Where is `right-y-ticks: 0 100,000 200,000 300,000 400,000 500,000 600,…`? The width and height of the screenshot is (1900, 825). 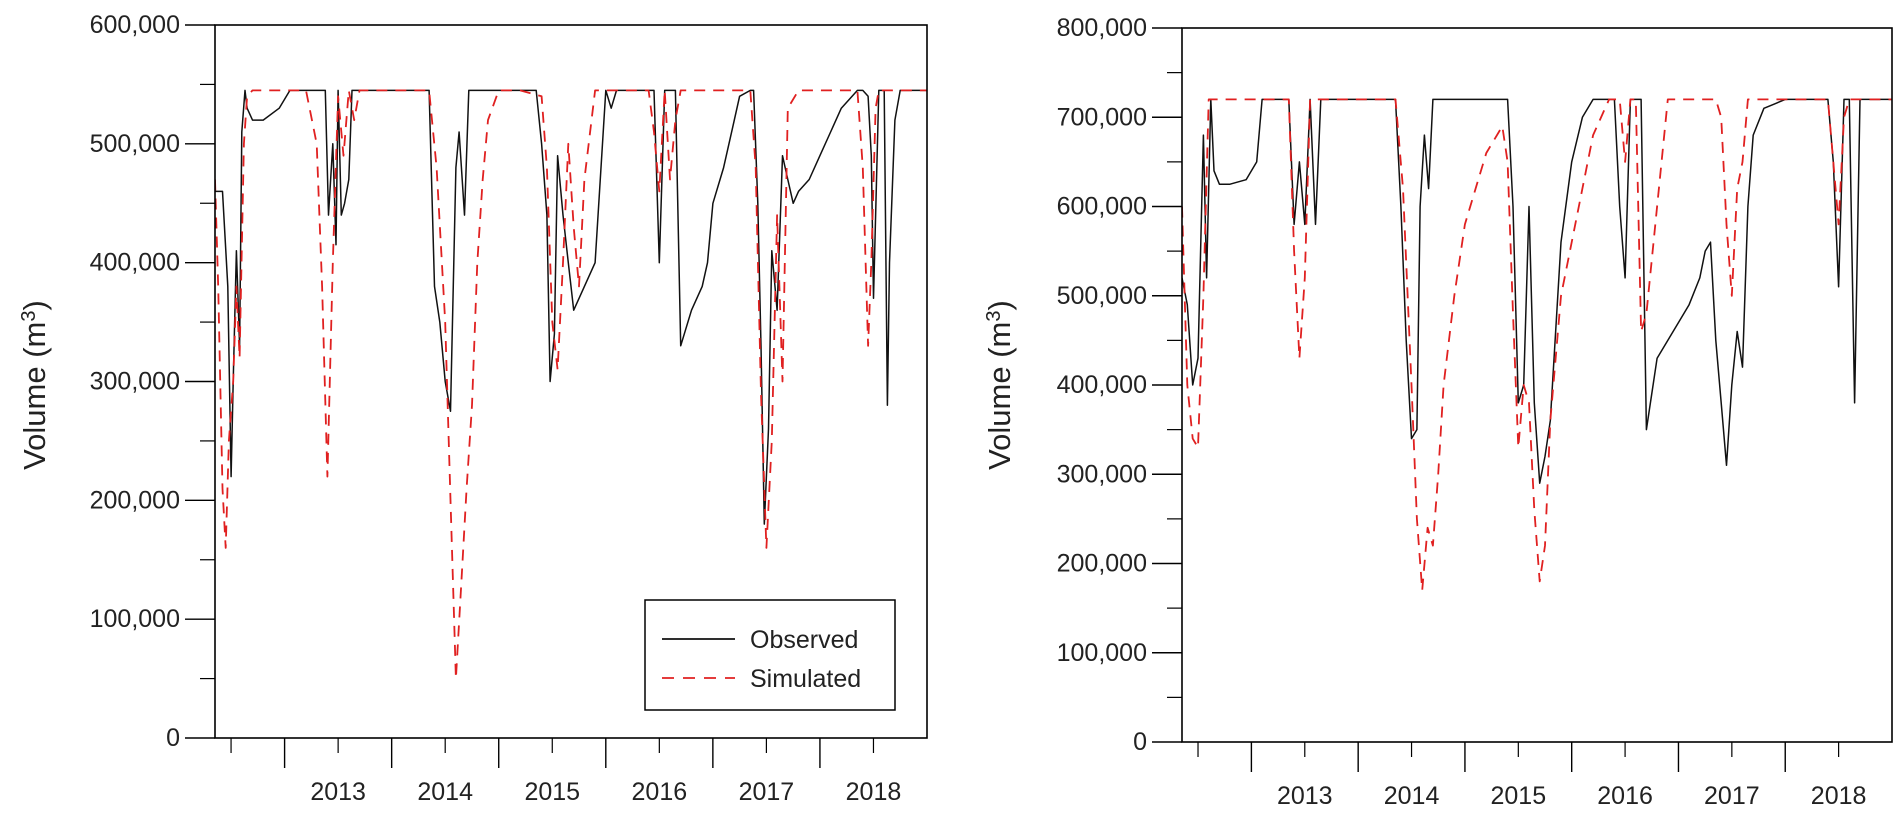 right-y-ticks: 0 100,000 200,000 300,000 400,000 500,000 600,… is located at coordinates (1119, 385).